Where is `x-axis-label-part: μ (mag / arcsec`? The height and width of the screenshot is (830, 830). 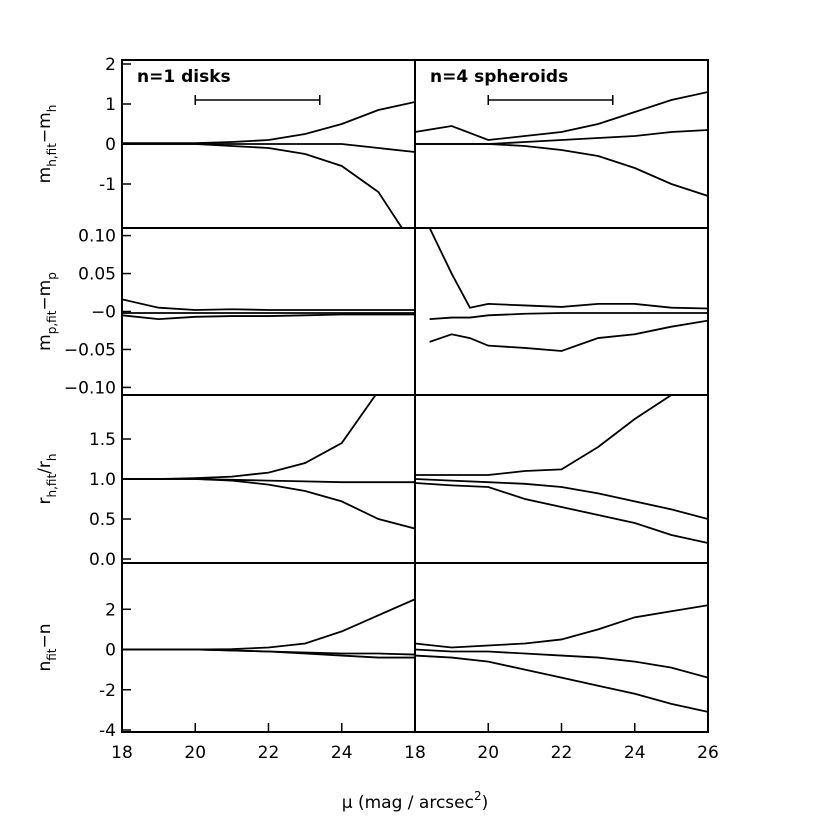 x-axis-label-part: μ (mag / arcsec is located at coordinates (408, 803).